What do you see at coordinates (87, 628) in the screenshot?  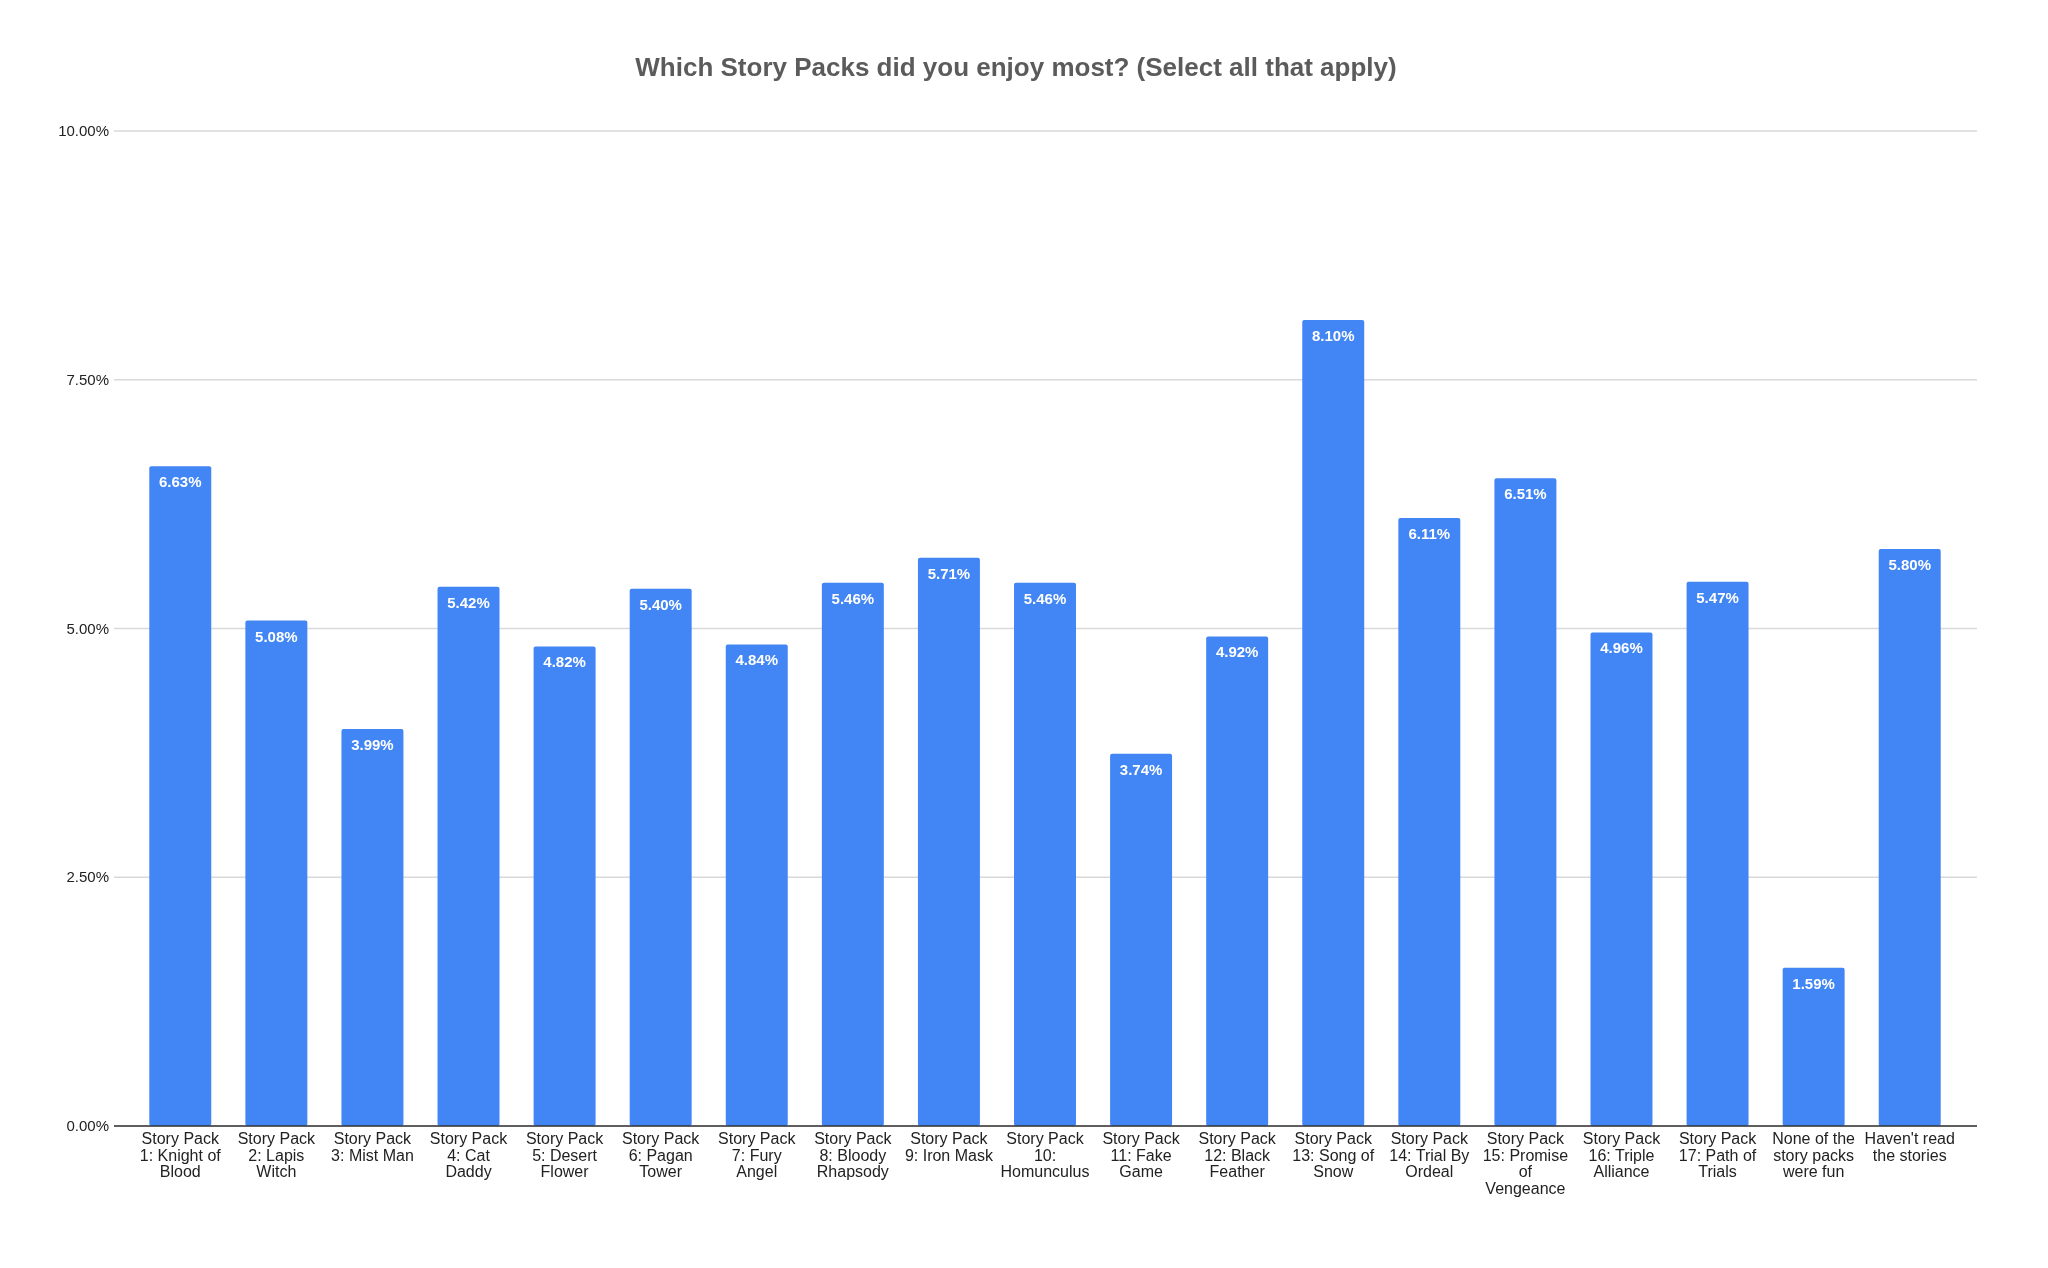 I see `y-tick-label: 5.00%` at bounding box center [87, 628].